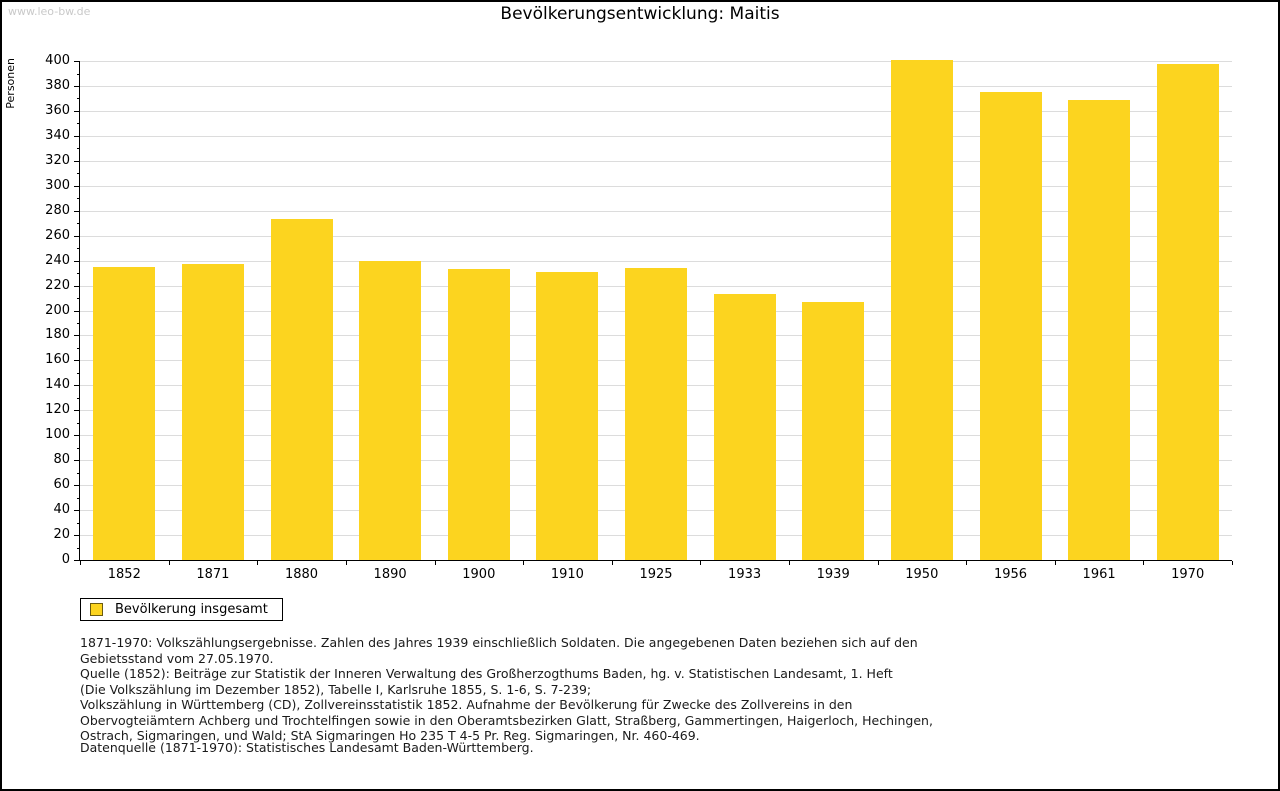 Image resolution: width=1280 pixels, height=791 pixels. I want to click on y-tick-label-360: 360, so click(57, 110).